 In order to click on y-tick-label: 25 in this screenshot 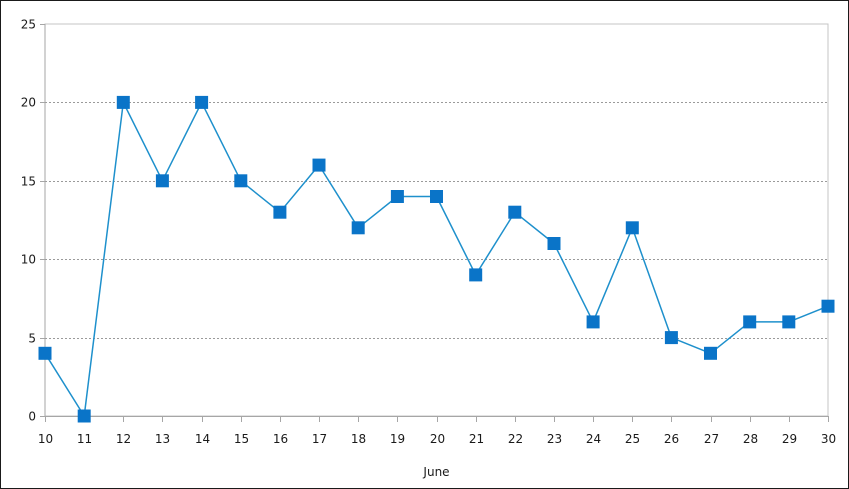, I will do `click(28, 25)`.